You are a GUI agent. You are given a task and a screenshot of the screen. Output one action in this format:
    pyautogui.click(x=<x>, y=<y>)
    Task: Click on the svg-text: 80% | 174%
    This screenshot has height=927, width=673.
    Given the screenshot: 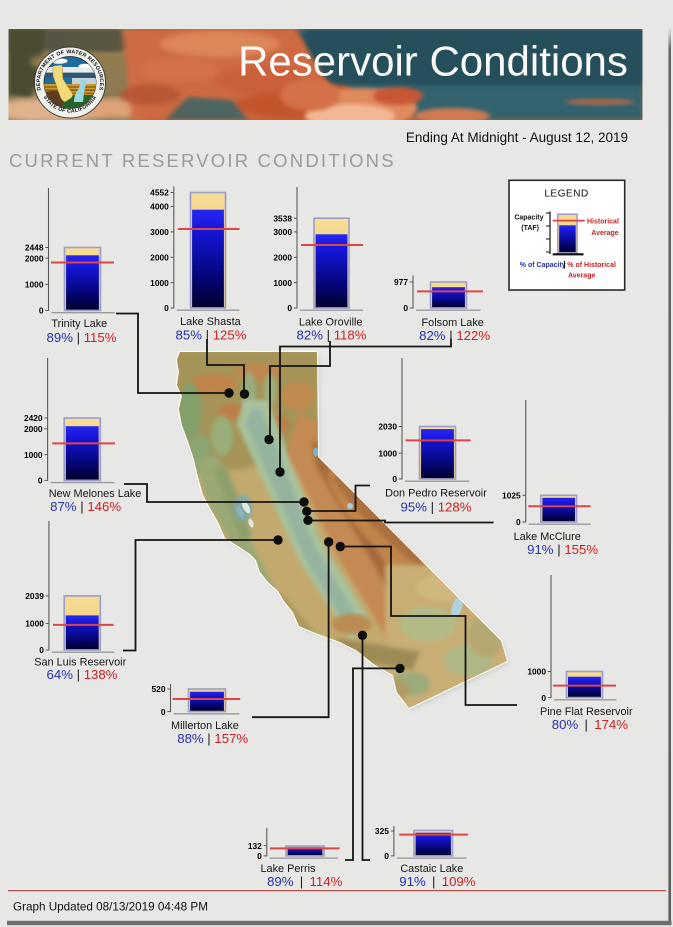 What is the action you would take?
    pyautogui.click(x=590, y=724)
    